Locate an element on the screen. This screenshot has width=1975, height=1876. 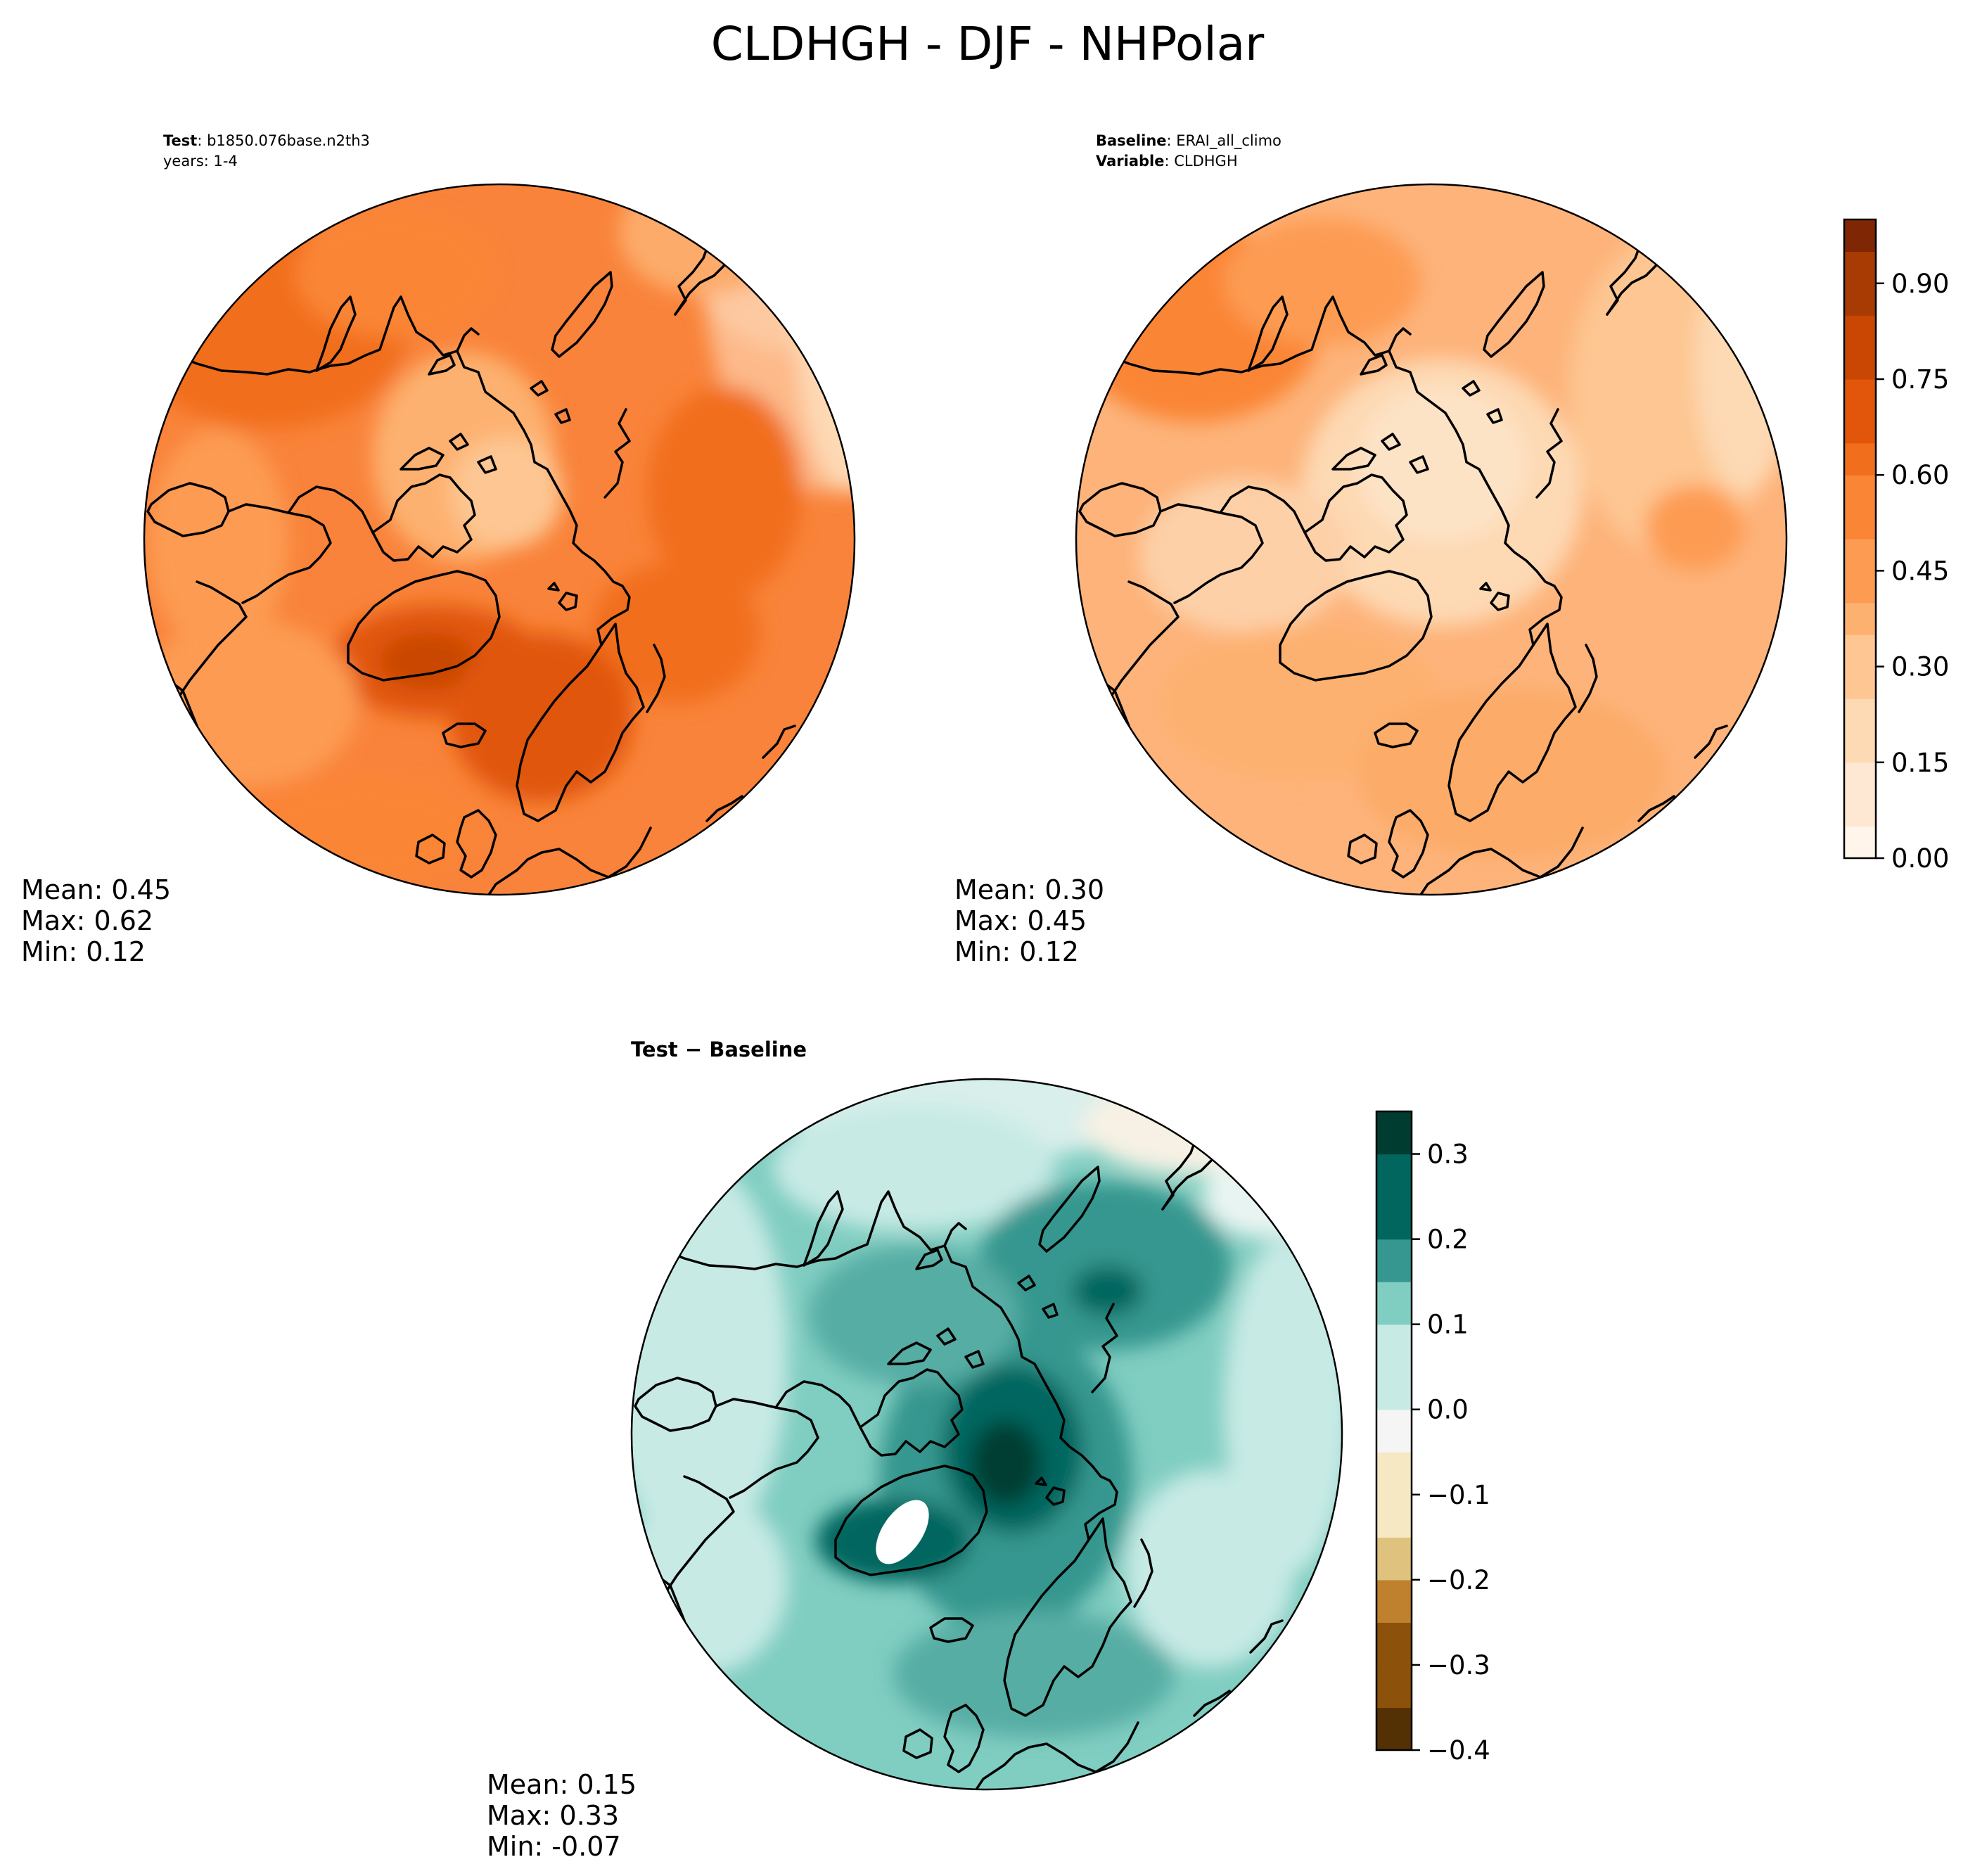
test-years: years: 1-4 is located at coordinates (200, 161).